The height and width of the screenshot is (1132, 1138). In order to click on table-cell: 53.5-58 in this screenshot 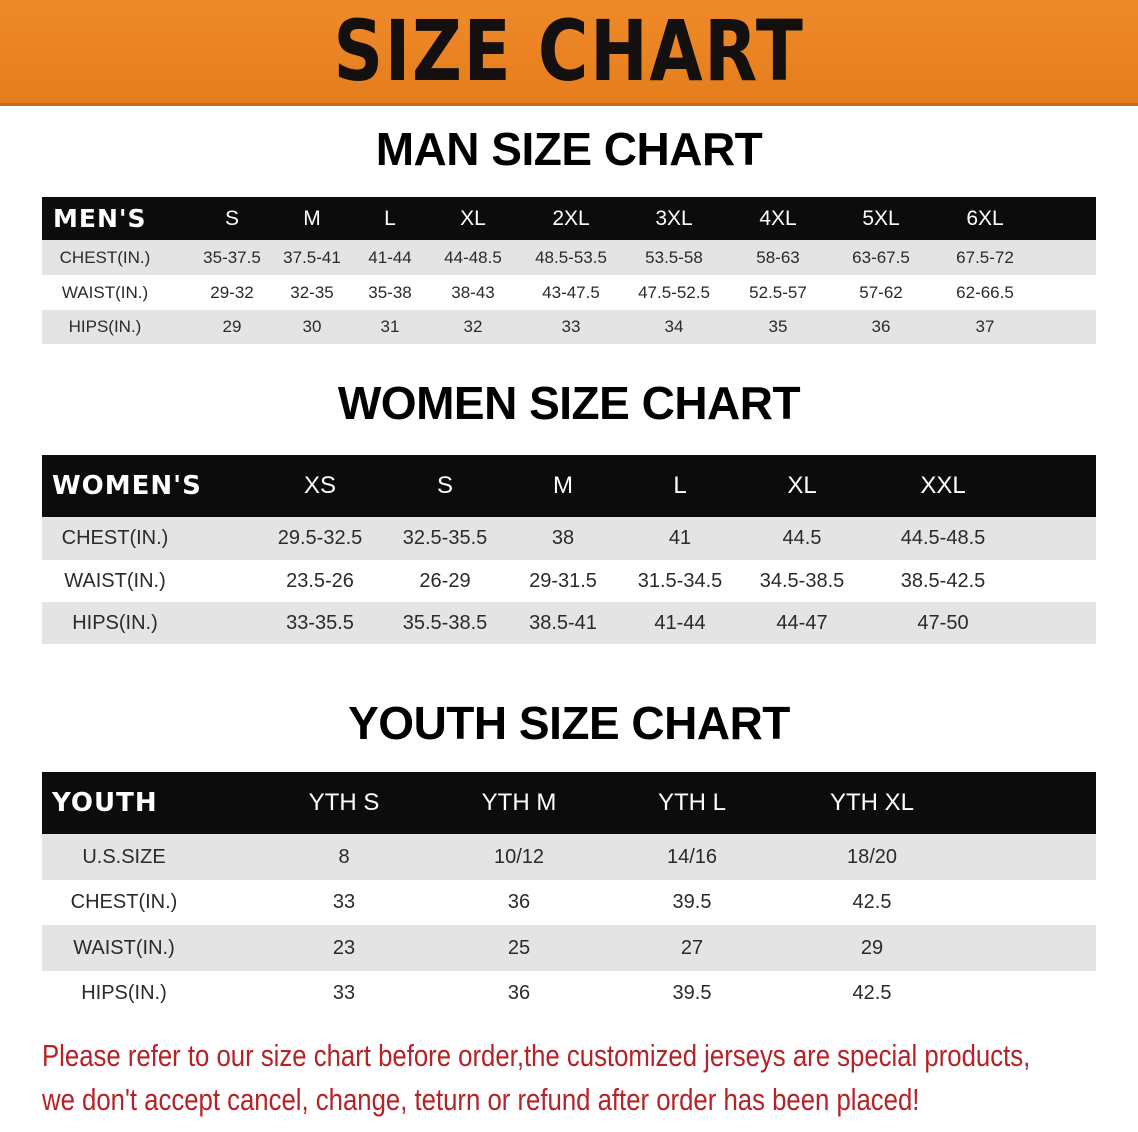, I will do `click(674, 257)`.